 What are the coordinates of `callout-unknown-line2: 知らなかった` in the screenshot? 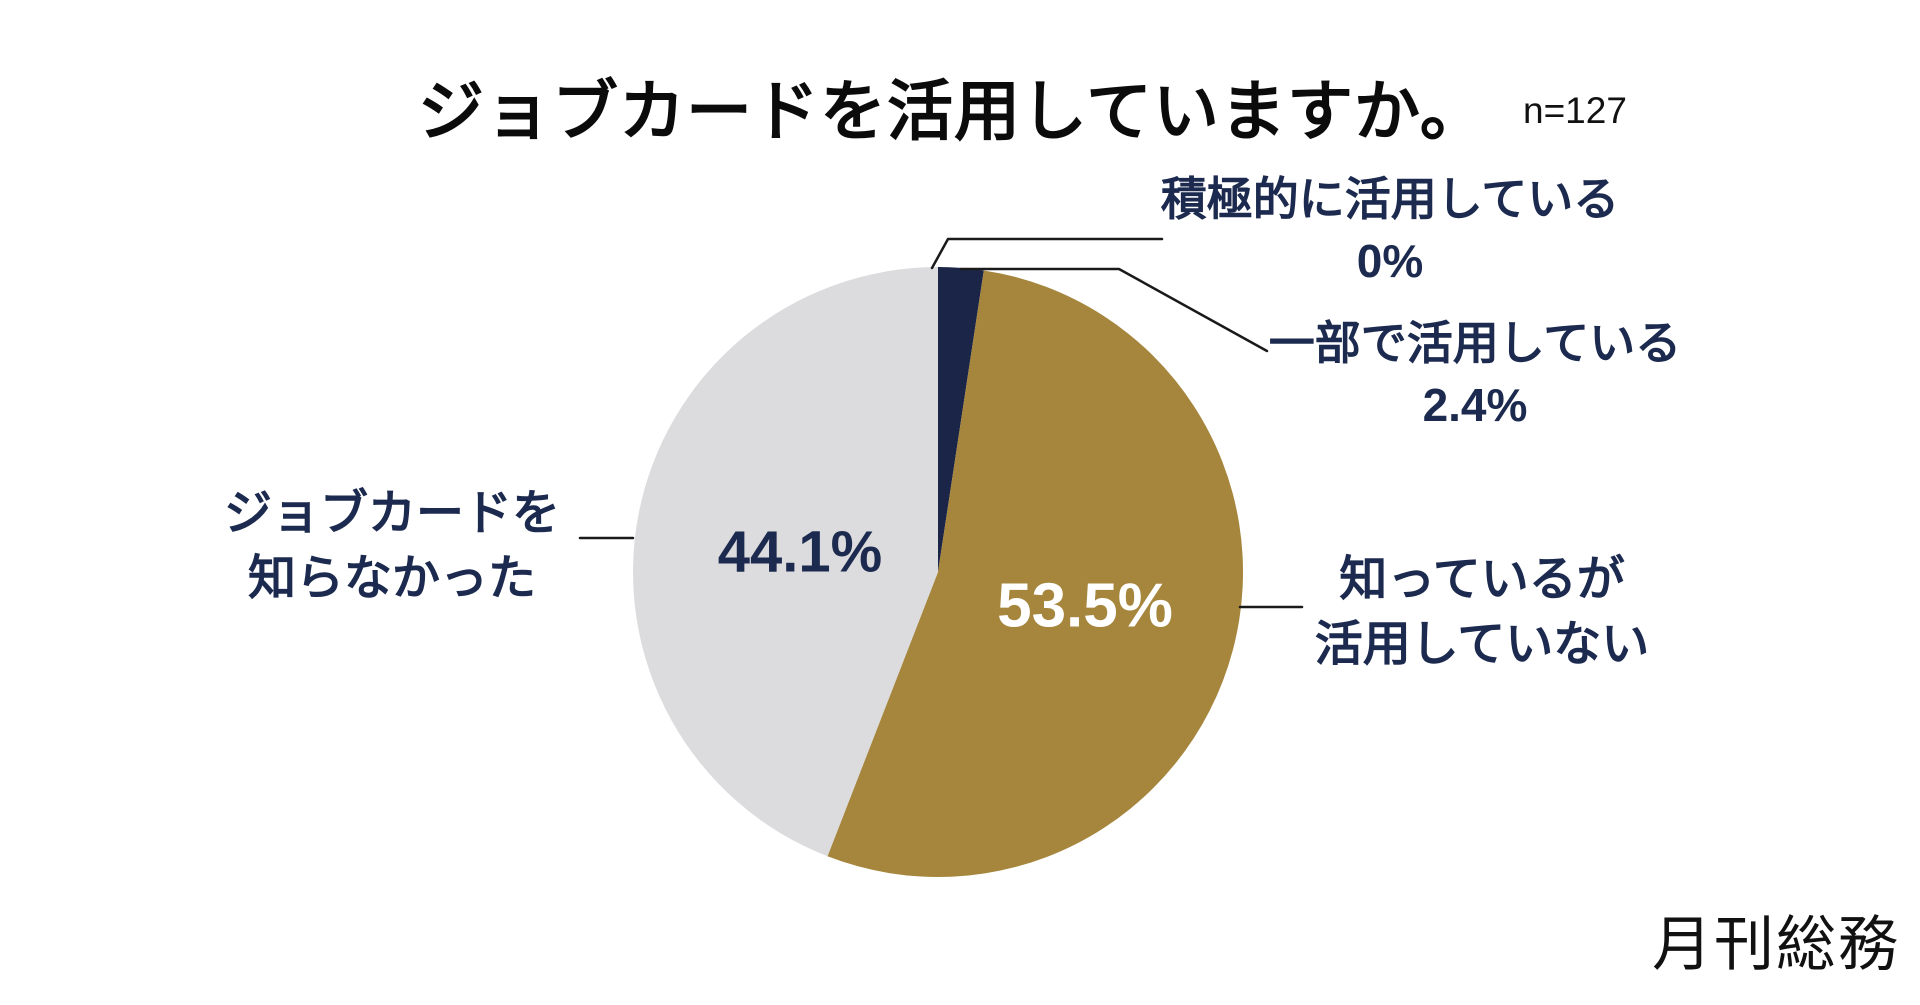 It's located at (392, 578).